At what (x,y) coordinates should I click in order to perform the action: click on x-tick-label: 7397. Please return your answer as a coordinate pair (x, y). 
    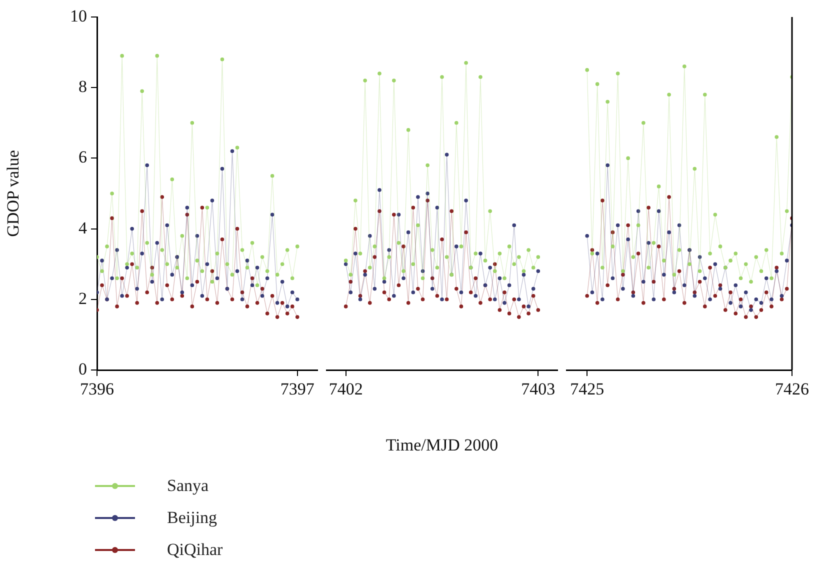
    Looking at the image, I should click on (297, 389).